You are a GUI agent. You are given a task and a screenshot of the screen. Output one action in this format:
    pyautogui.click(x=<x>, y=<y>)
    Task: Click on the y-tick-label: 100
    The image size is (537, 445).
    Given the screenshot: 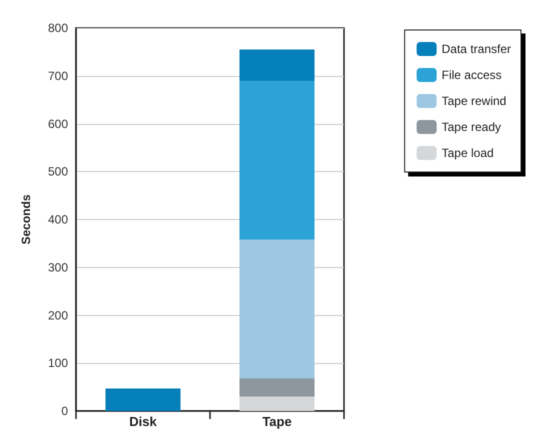 What is the action you would take?
    pyautogui.click(x=58, y=363)
    